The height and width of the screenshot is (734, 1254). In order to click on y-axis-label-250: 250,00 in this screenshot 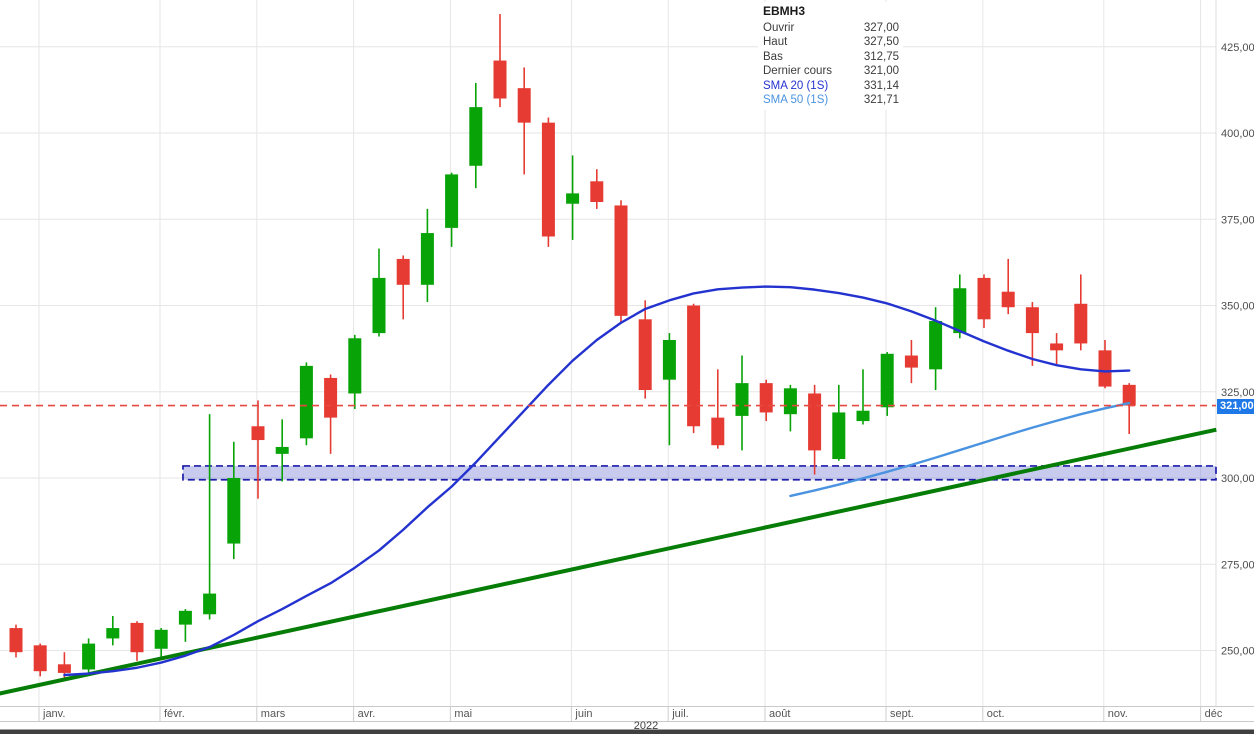, I will do `click(1237, 652)`.